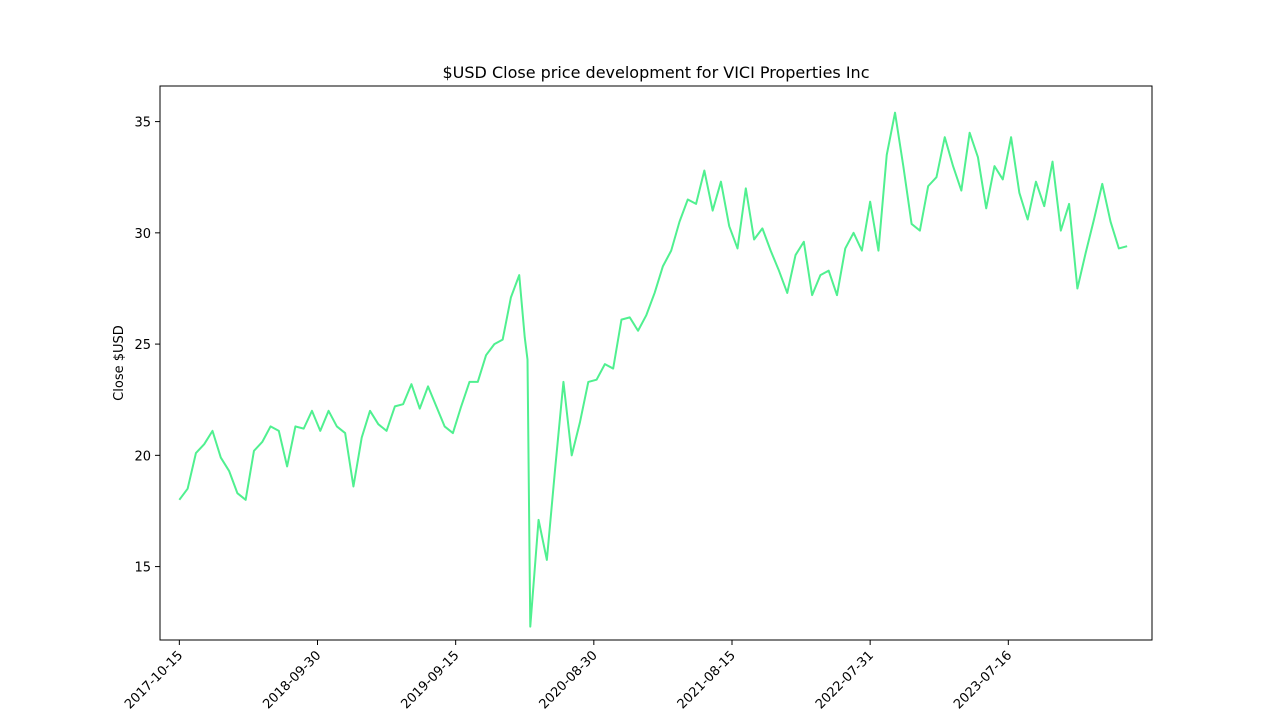  What do you see at coordinates (119, 363) in the screenshot?
I see `y-axis-label: Close $USD` at bounding box center [119, 363].